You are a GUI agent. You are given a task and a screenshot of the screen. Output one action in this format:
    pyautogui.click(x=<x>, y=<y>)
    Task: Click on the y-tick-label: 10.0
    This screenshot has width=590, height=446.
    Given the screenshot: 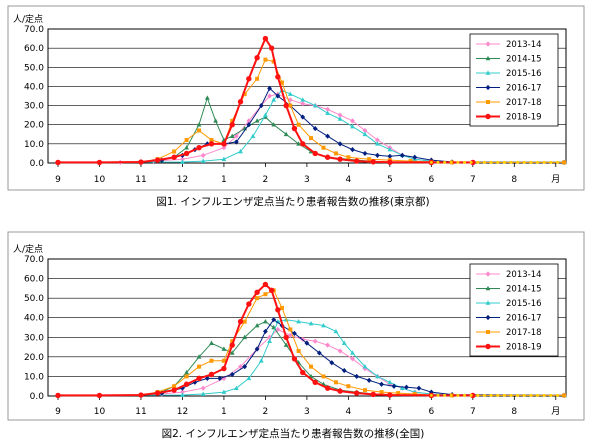 What is the action you would take?
    pyautogui.click(x=34, y=377)
    